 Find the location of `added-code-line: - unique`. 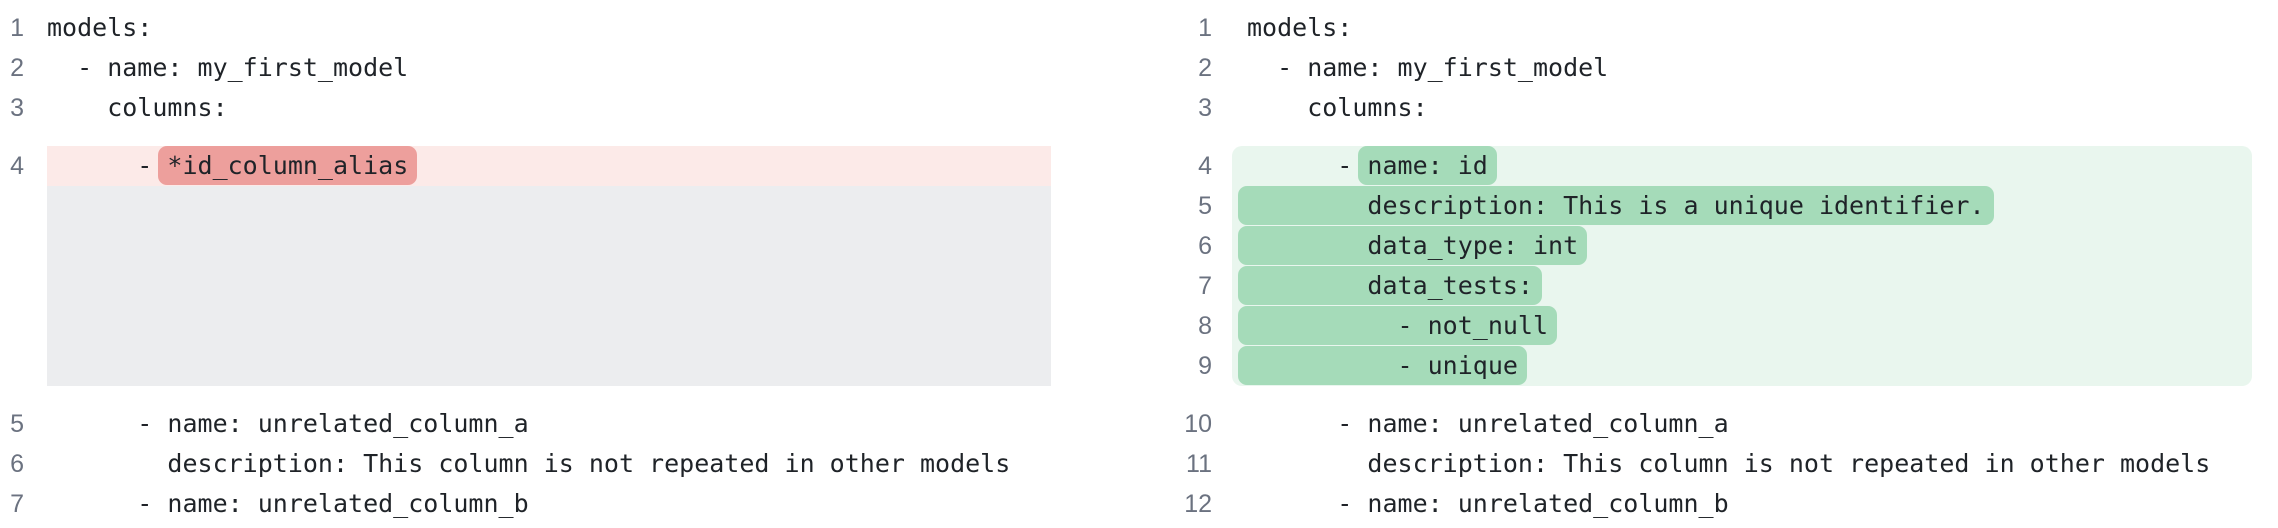

added-code-line: - unique is located at coordinates (1737, 366).